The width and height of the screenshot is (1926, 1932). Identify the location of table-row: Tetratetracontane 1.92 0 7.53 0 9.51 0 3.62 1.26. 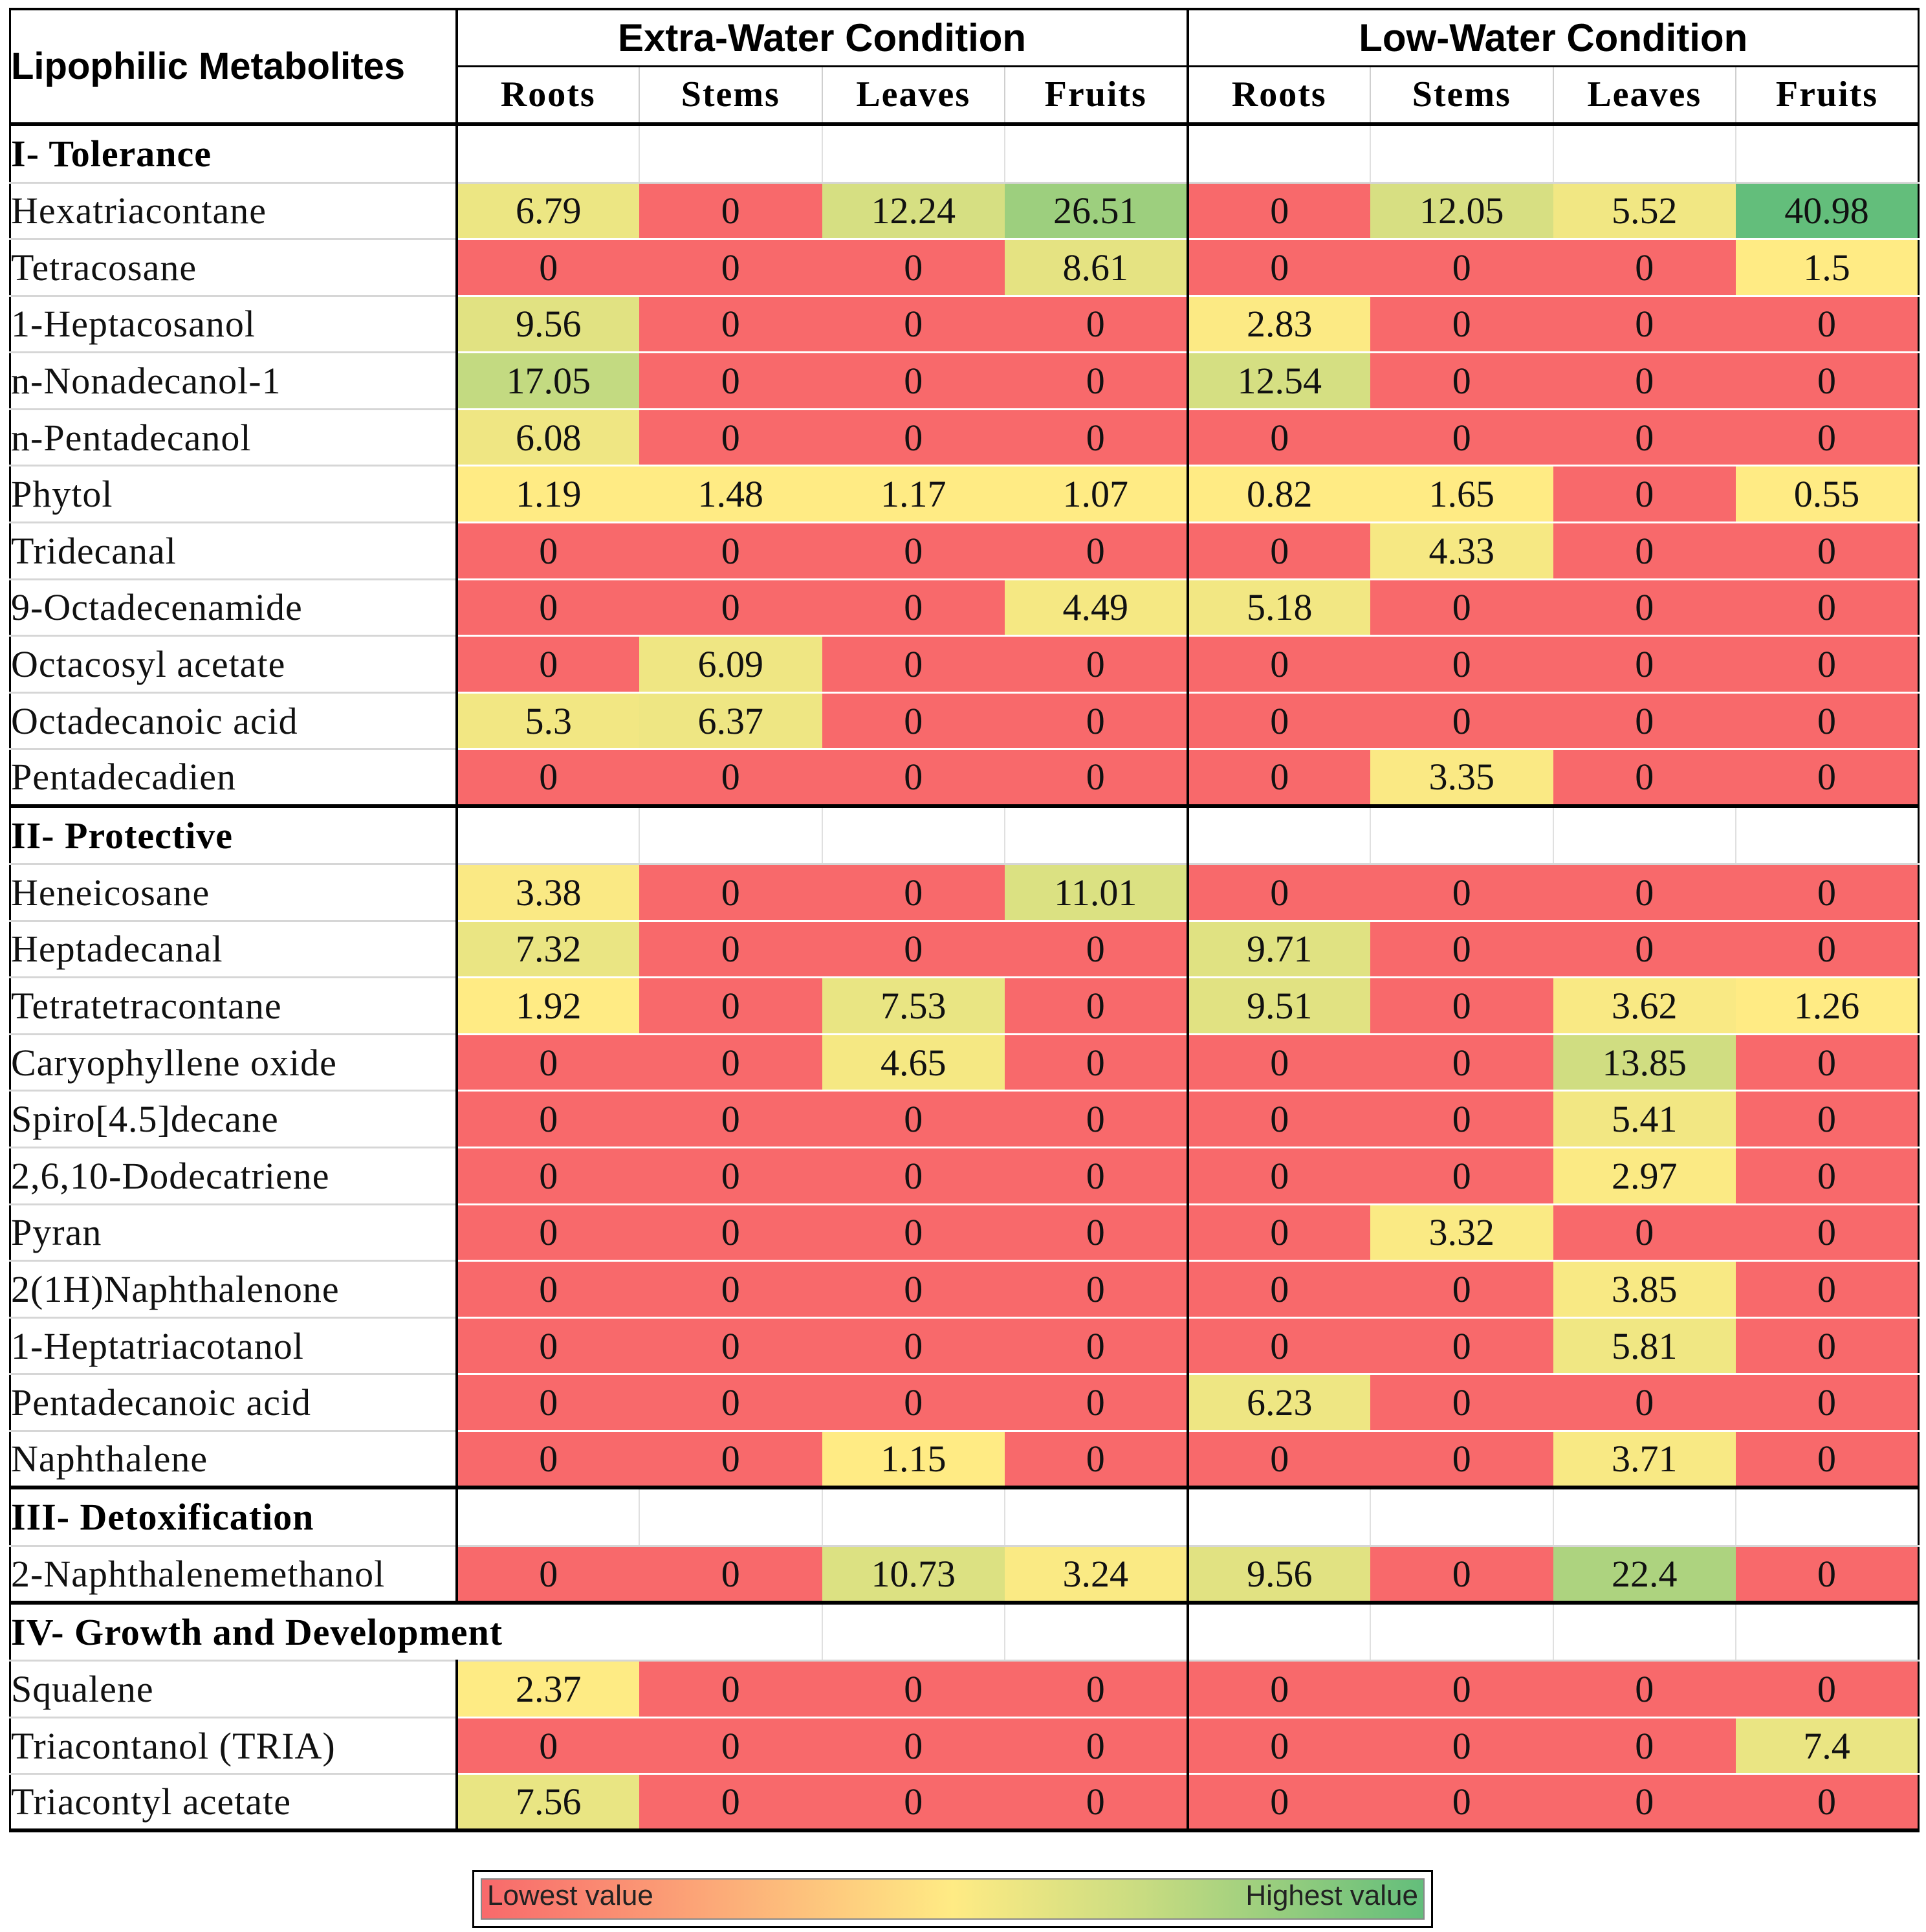
(964, 1006).